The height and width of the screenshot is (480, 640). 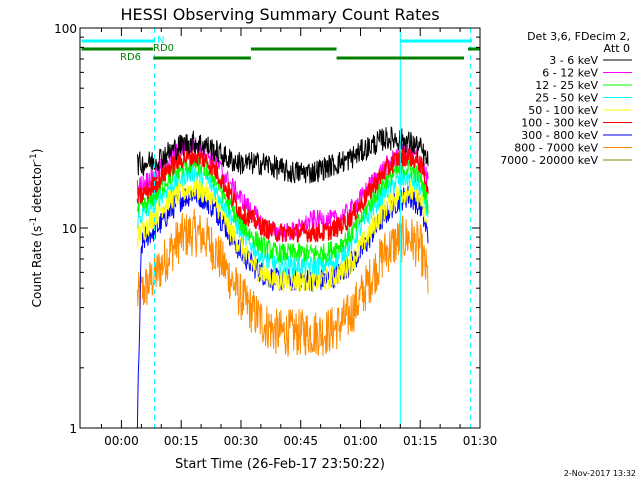 I want to click on legend-label: 800 - 7000 keV, so click(x=556, y=148).